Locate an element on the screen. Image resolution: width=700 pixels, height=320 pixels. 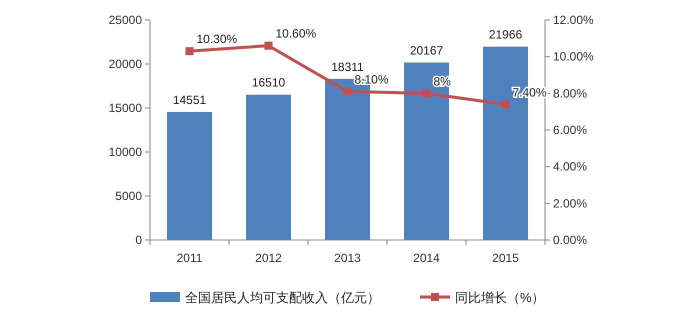
y2-tick-label: 2.00% is located at coordinates (570, 203).